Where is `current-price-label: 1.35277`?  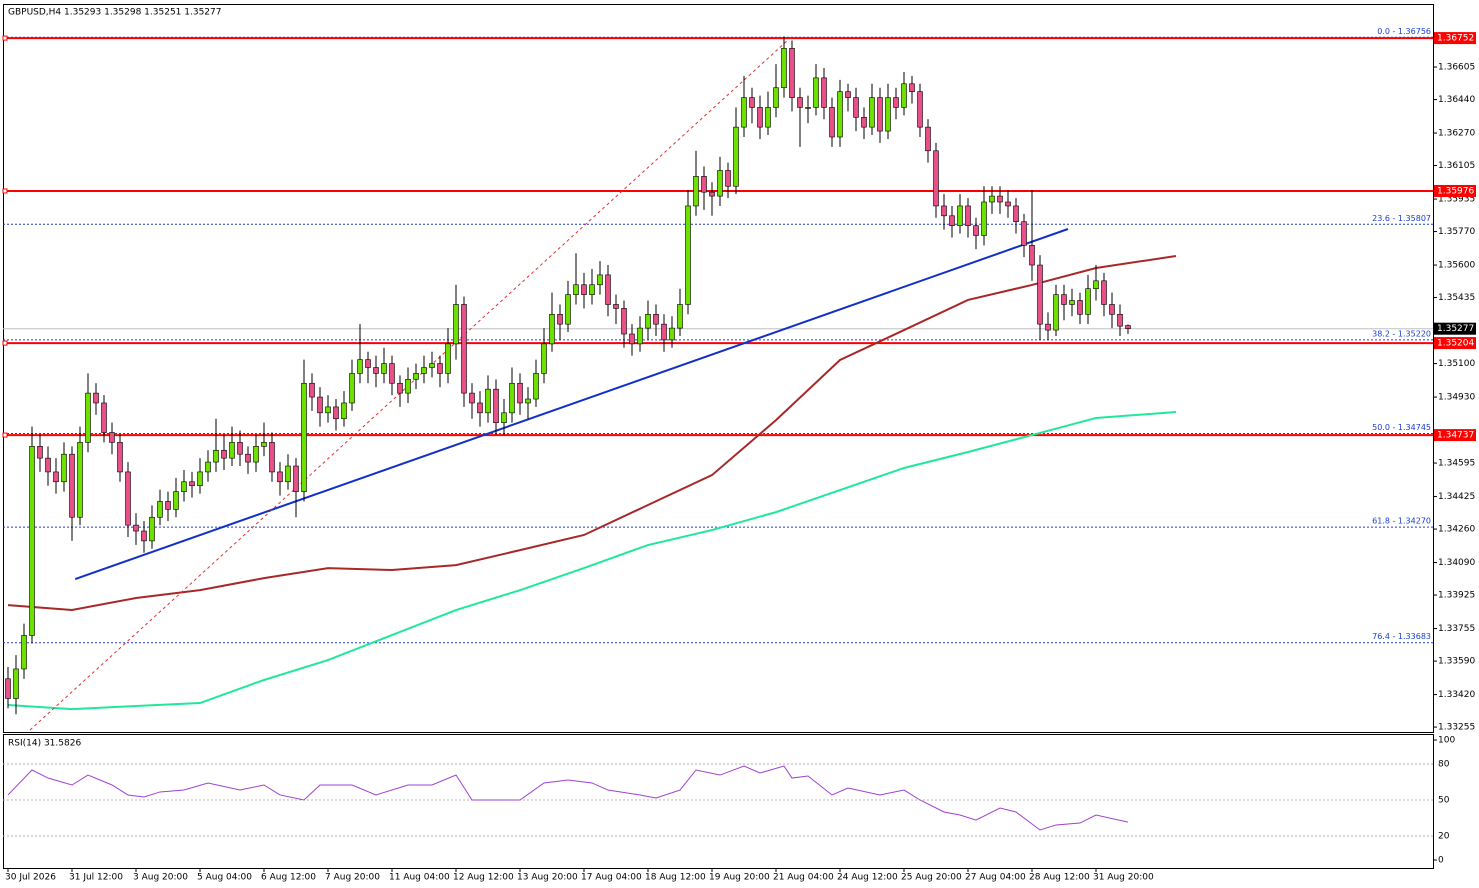 current-price-label: 1.35277 is located at coordinates (1455, 329).